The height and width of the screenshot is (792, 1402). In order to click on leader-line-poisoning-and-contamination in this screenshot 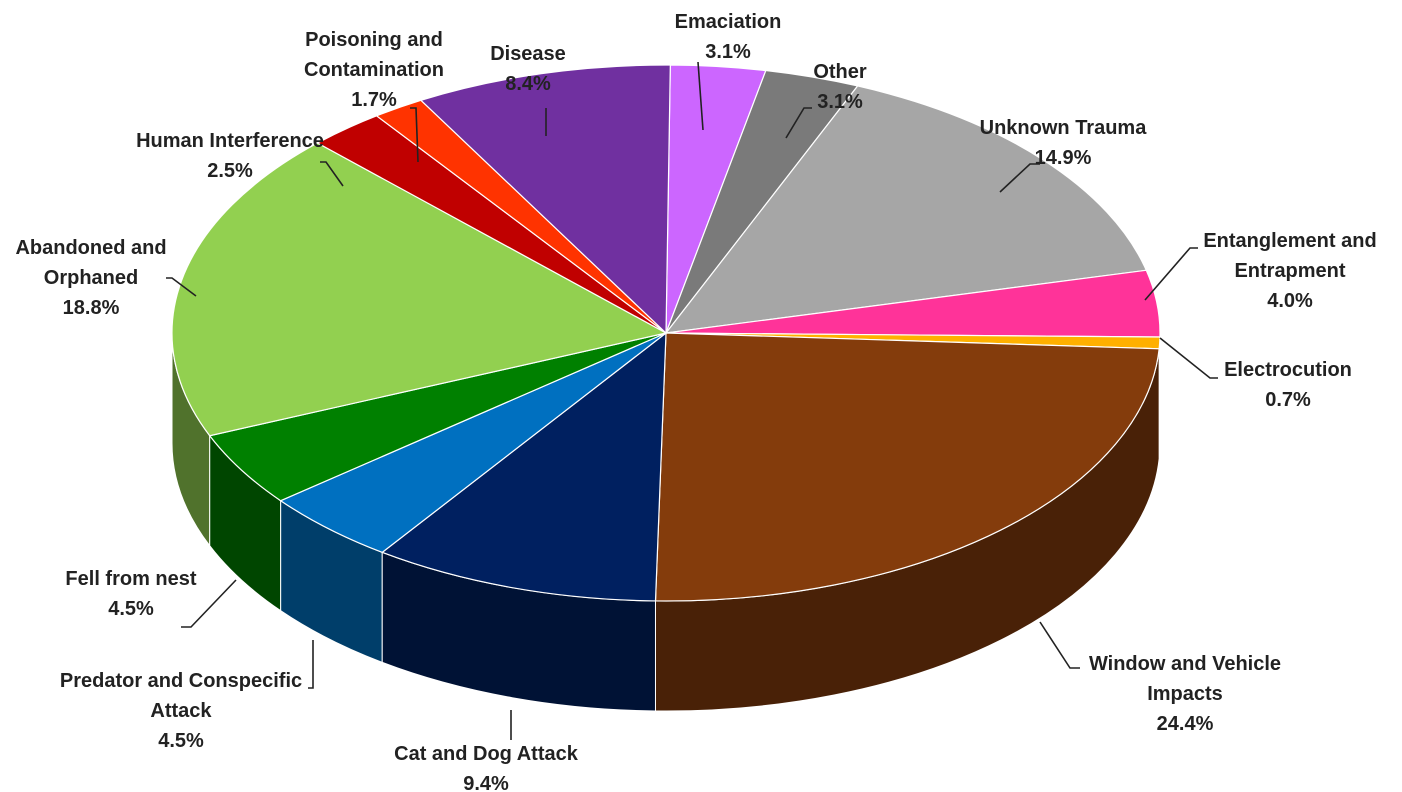, I will do `click(414, 135)`.